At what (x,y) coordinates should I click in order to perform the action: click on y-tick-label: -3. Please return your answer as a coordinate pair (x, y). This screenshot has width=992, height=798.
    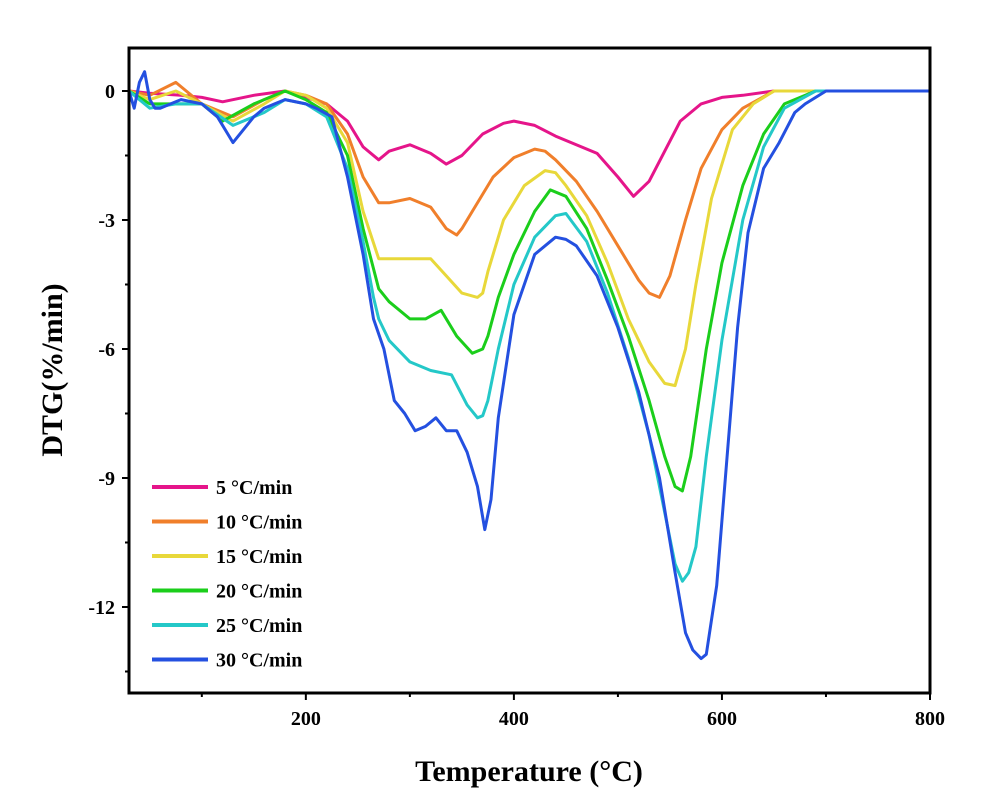
    Looking at the image, I should click on (106, 221).